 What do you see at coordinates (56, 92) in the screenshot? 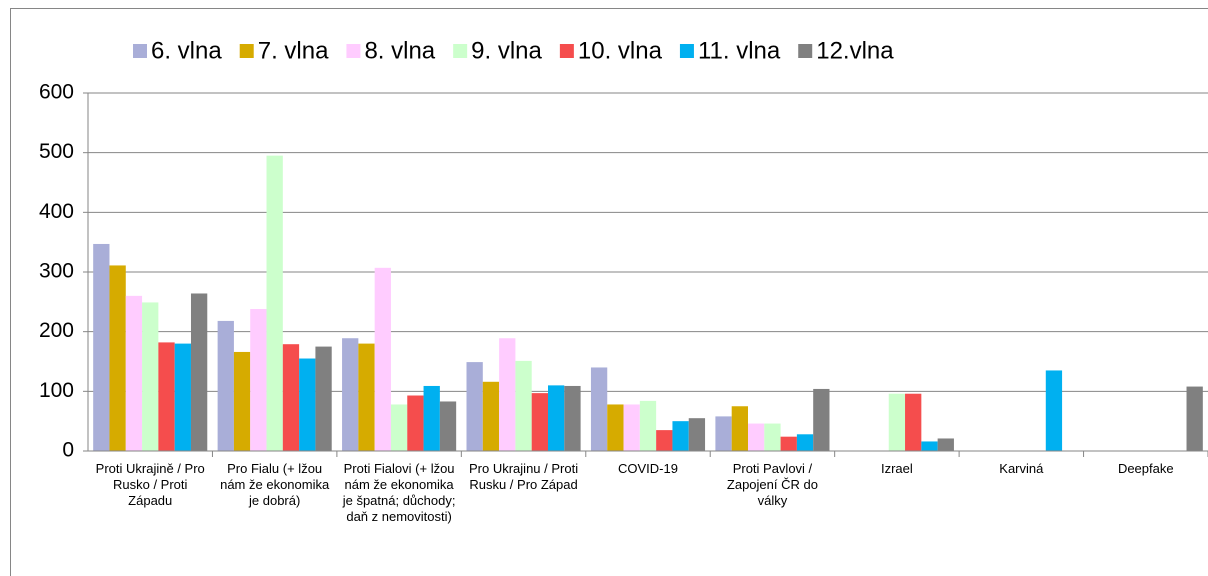
I see `y-tick-label: 600` at bounding box center [56, 92].